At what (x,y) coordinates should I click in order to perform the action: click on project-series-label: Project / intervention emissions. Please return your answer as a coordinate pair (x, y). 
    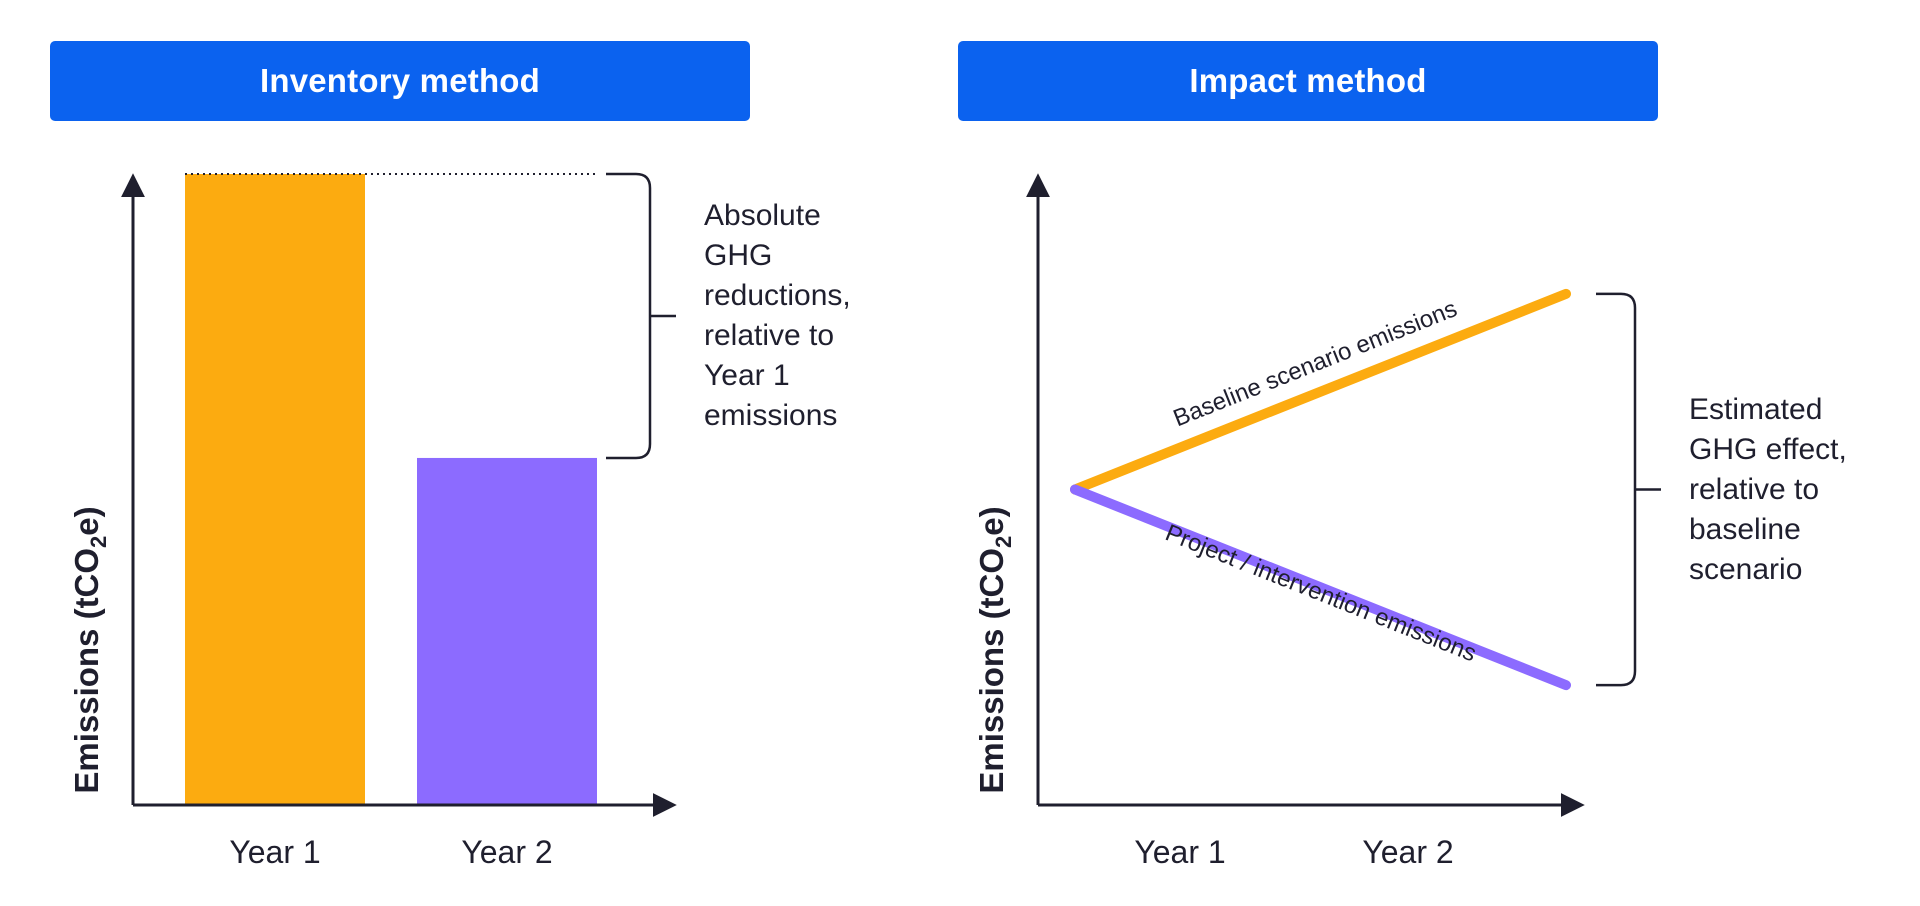
    Looking at the image, I should click on (1320, 593).